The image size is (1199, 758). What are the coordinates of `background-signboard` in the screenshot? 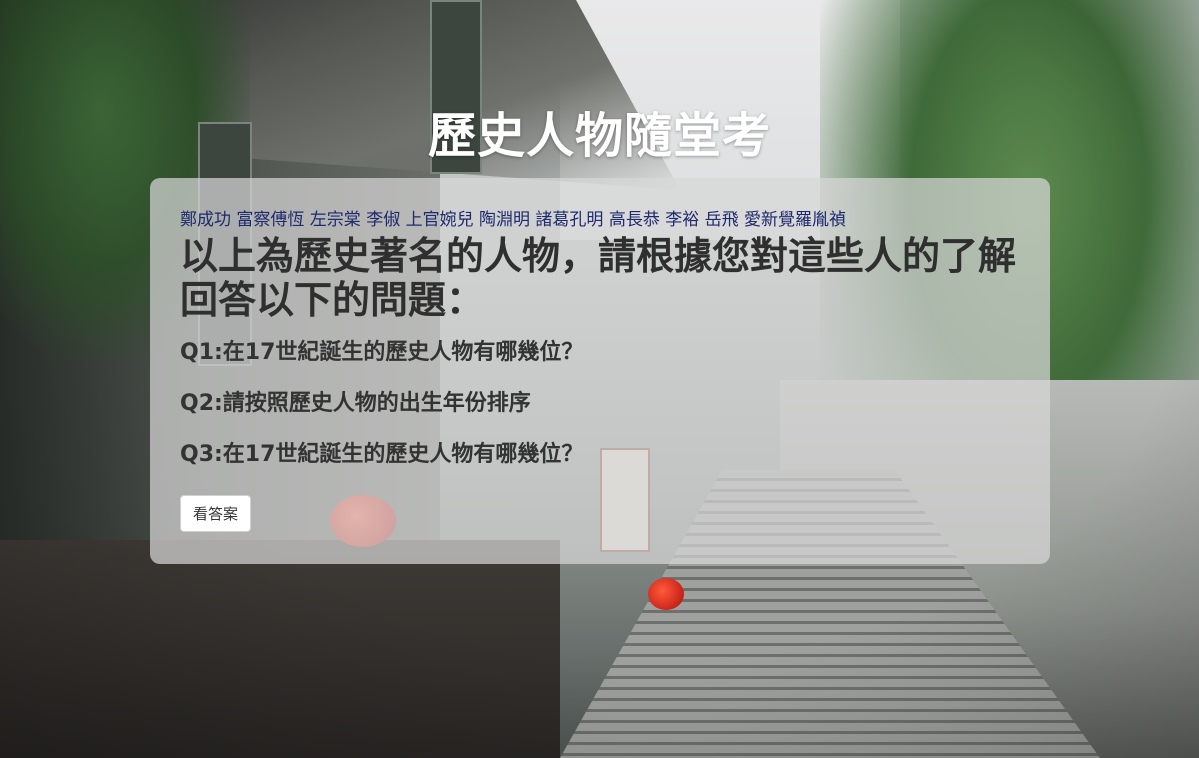 It's located at (456, 87).